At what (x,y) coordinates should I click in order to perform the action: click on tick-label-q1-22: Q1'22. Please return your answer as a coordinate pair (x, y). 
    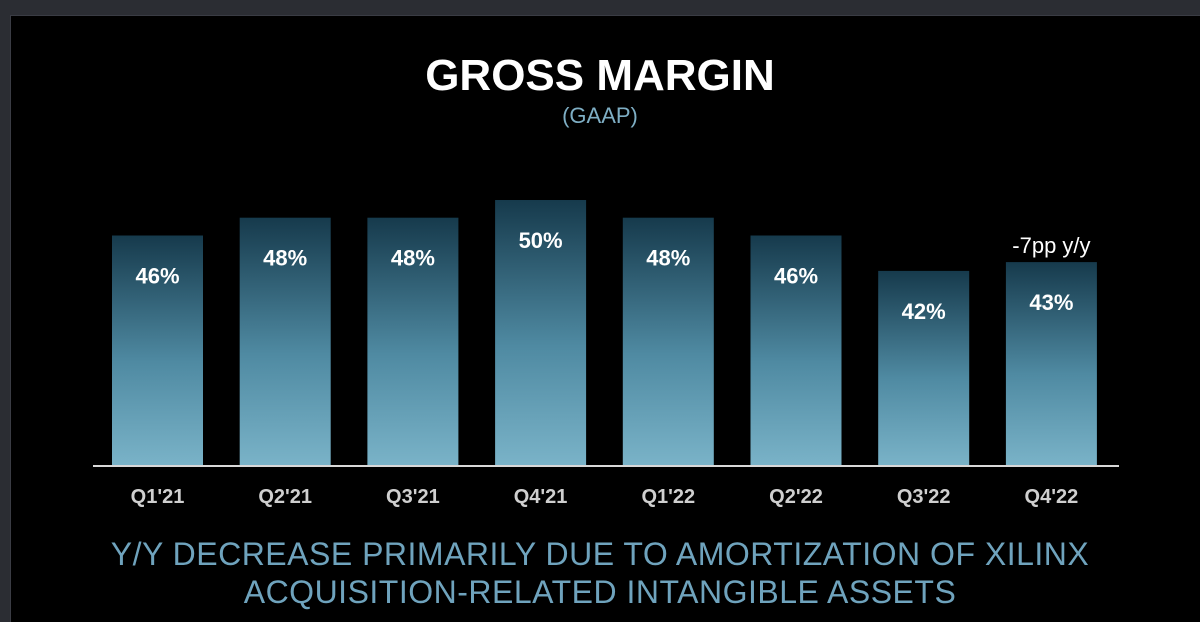
    Looking at the image, I should click on (668, 497).